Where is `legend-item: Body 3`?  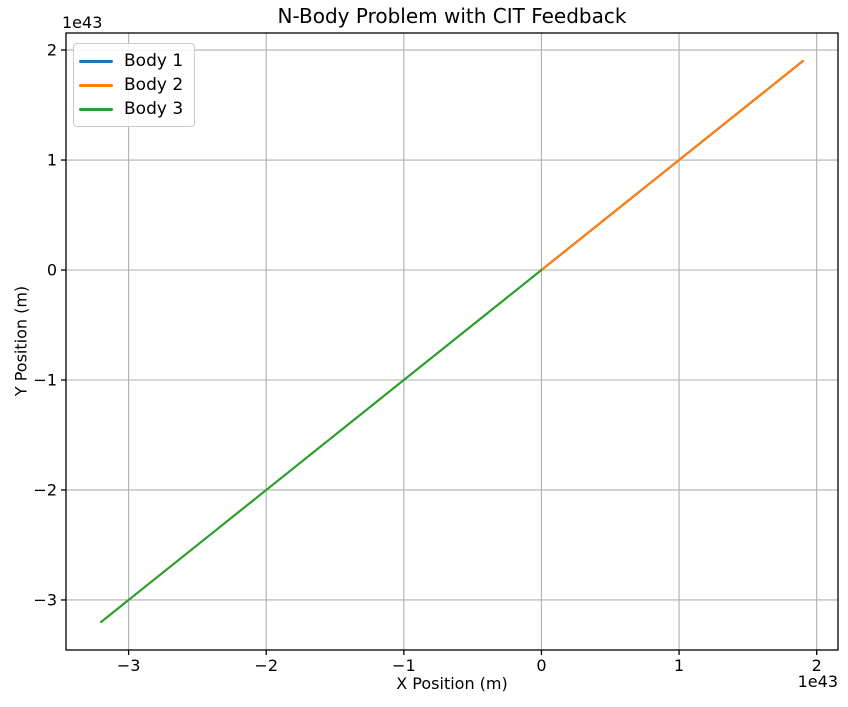 legend-item: Body 3 is located at coordinates (131, 109).